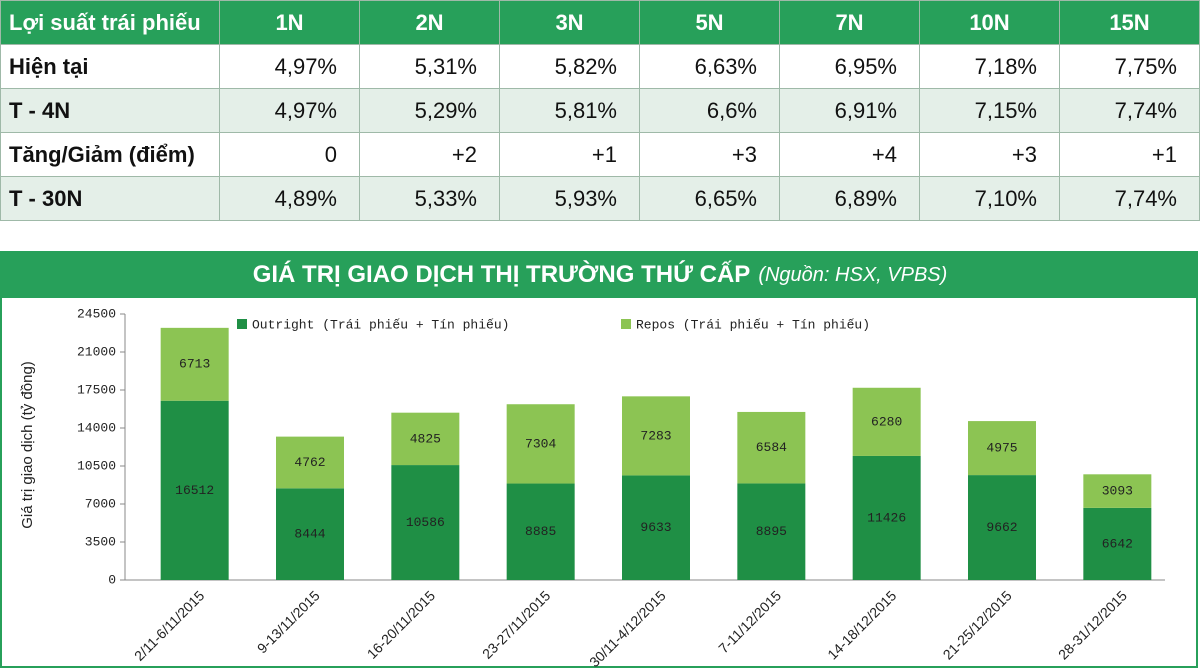 The image size is (1200, 669). I want to click on data-label: 7304, so click(540, 443).